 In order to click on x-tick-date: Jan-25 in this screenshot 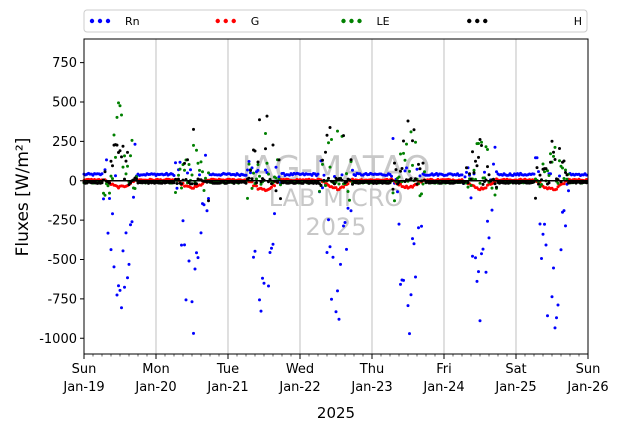, I will do `click(515, 387)`.